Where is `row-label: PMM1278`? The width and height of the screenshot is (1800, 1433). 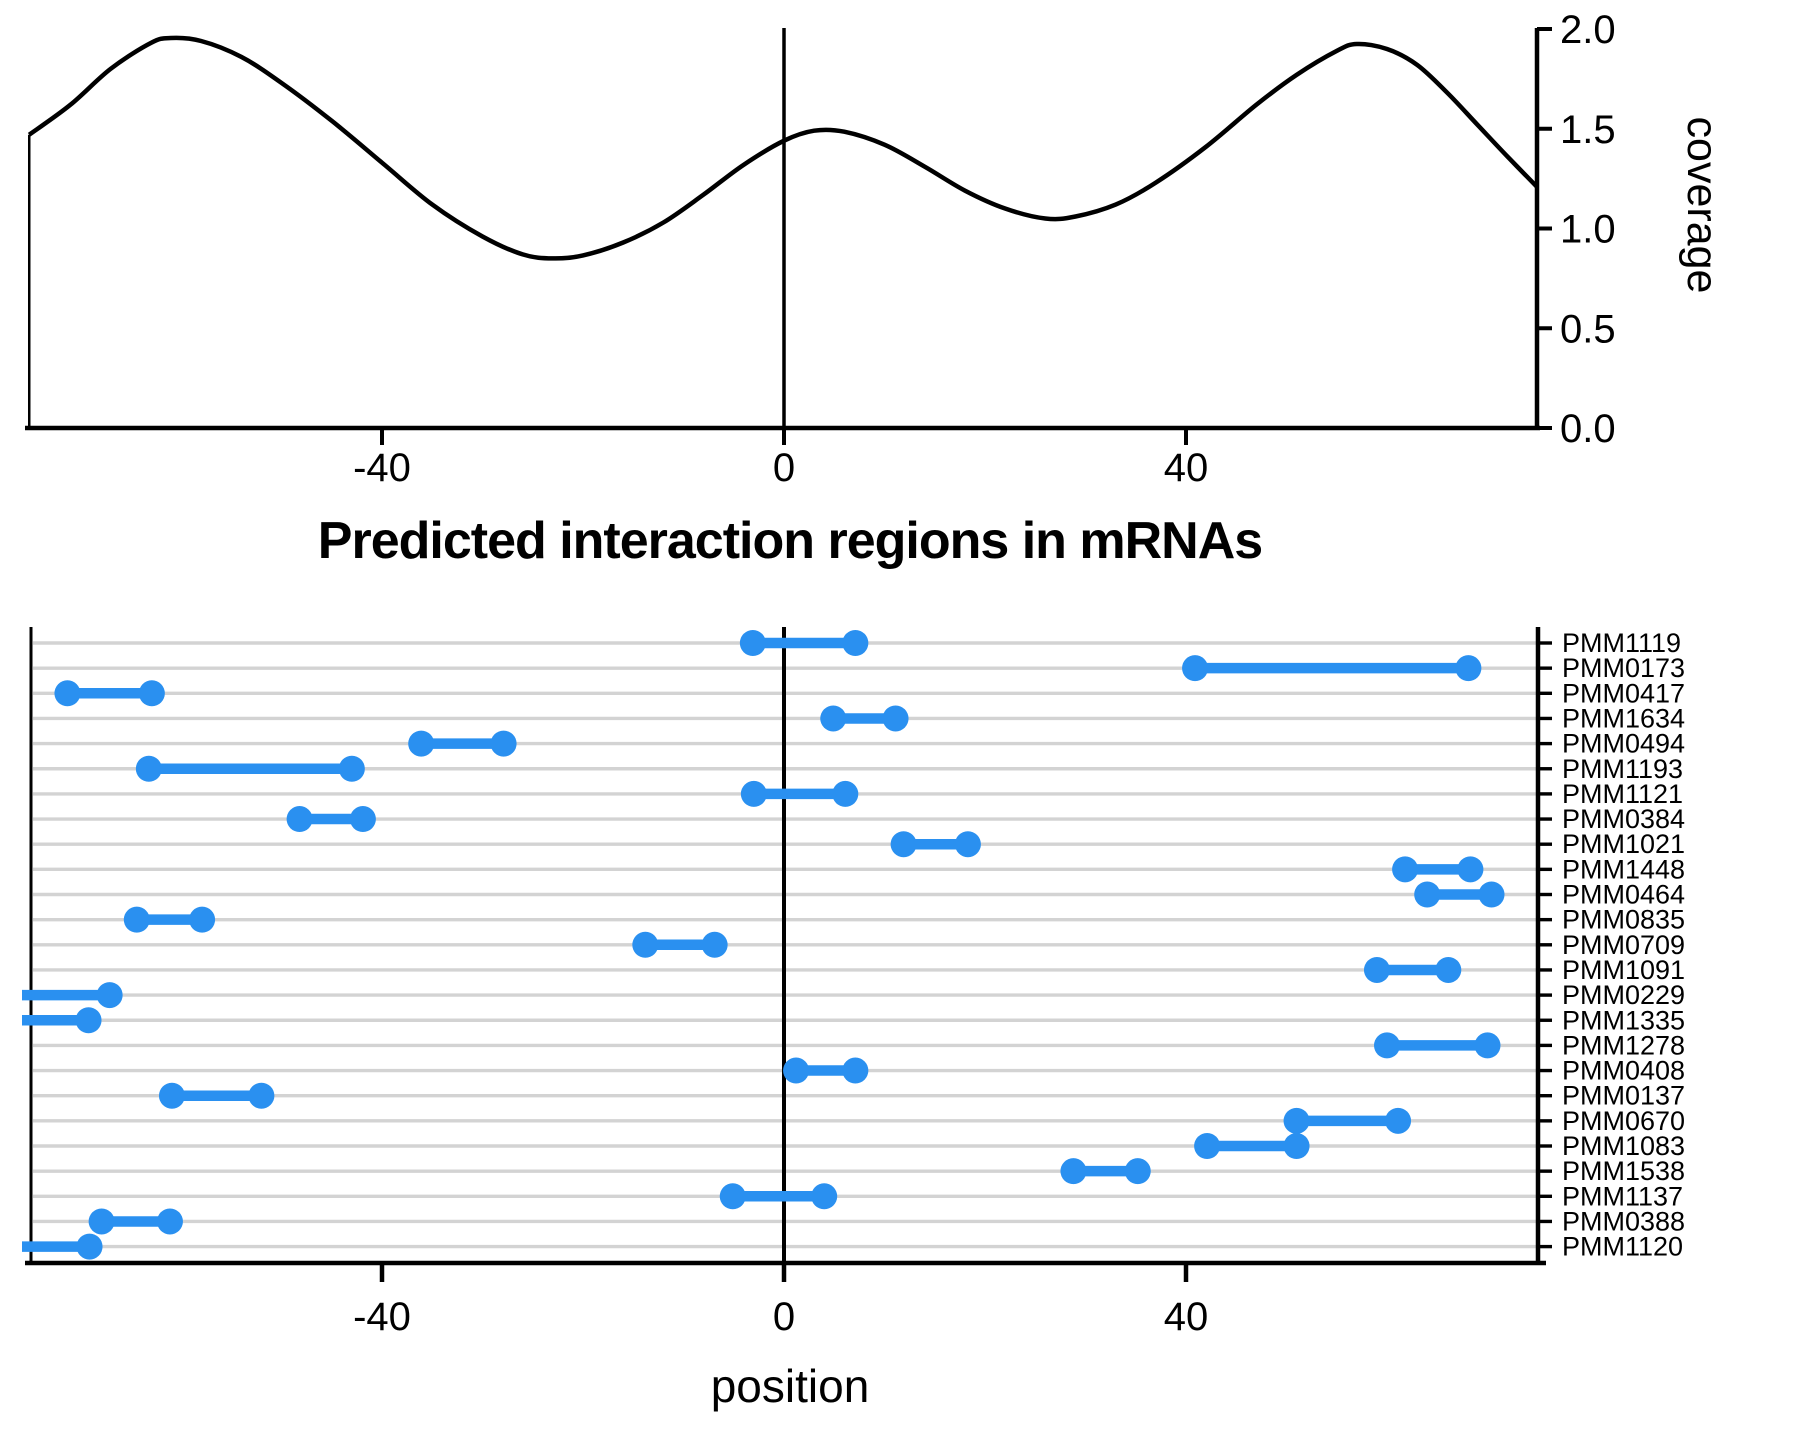 row-label: PMM1278 is located at coordinates (1623, 1045).